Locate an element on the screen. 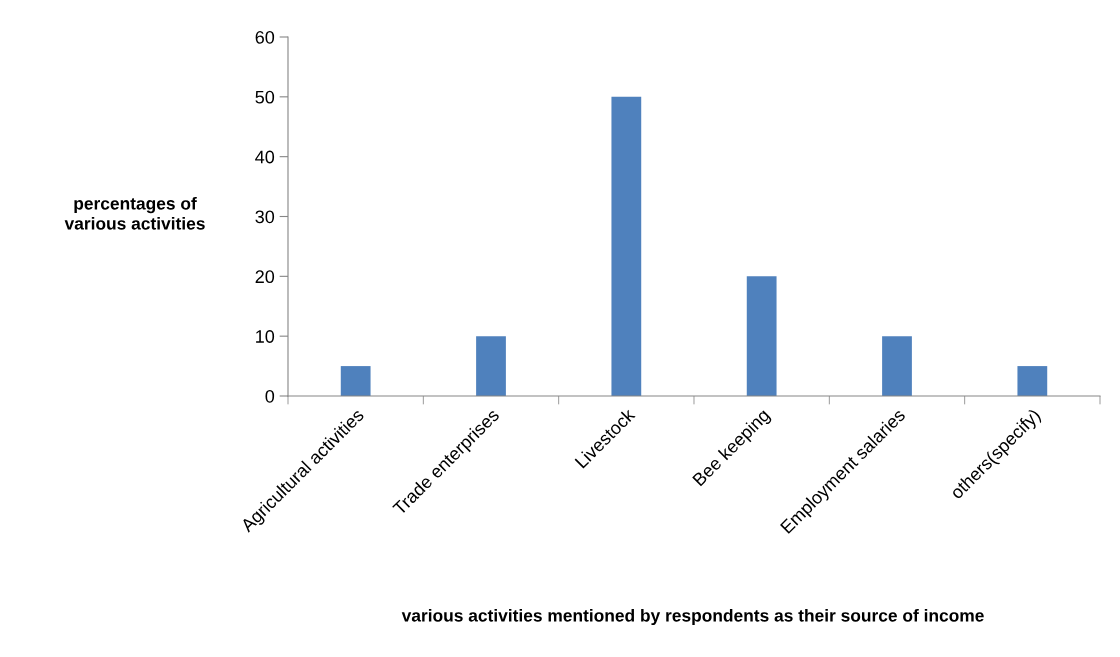  y-tick-label: 20 is located at coordinates (265, 277).